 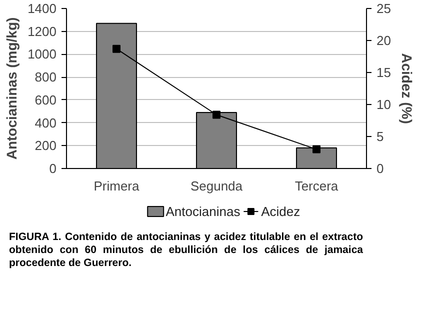 I want to click on y-tick-label: 400, so click(x=45, y=122).